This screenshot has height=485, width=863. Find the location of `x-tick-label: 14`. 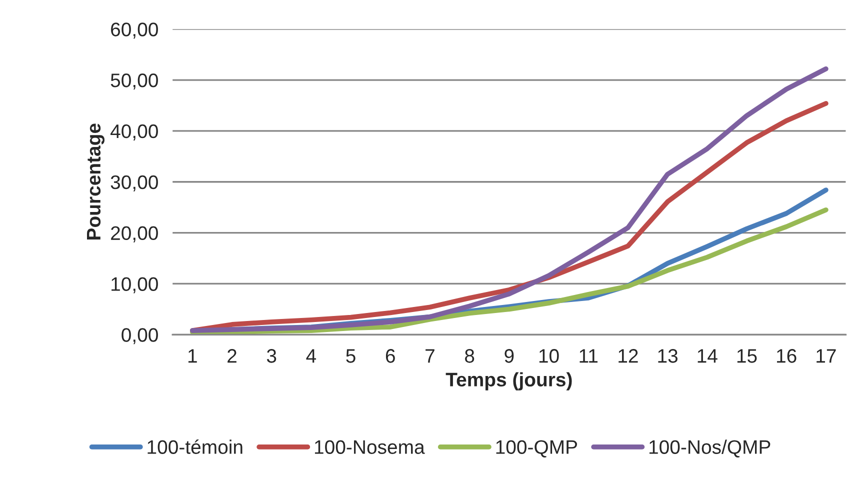

x-tick-label: 14 is located at coordinates (708, 356).